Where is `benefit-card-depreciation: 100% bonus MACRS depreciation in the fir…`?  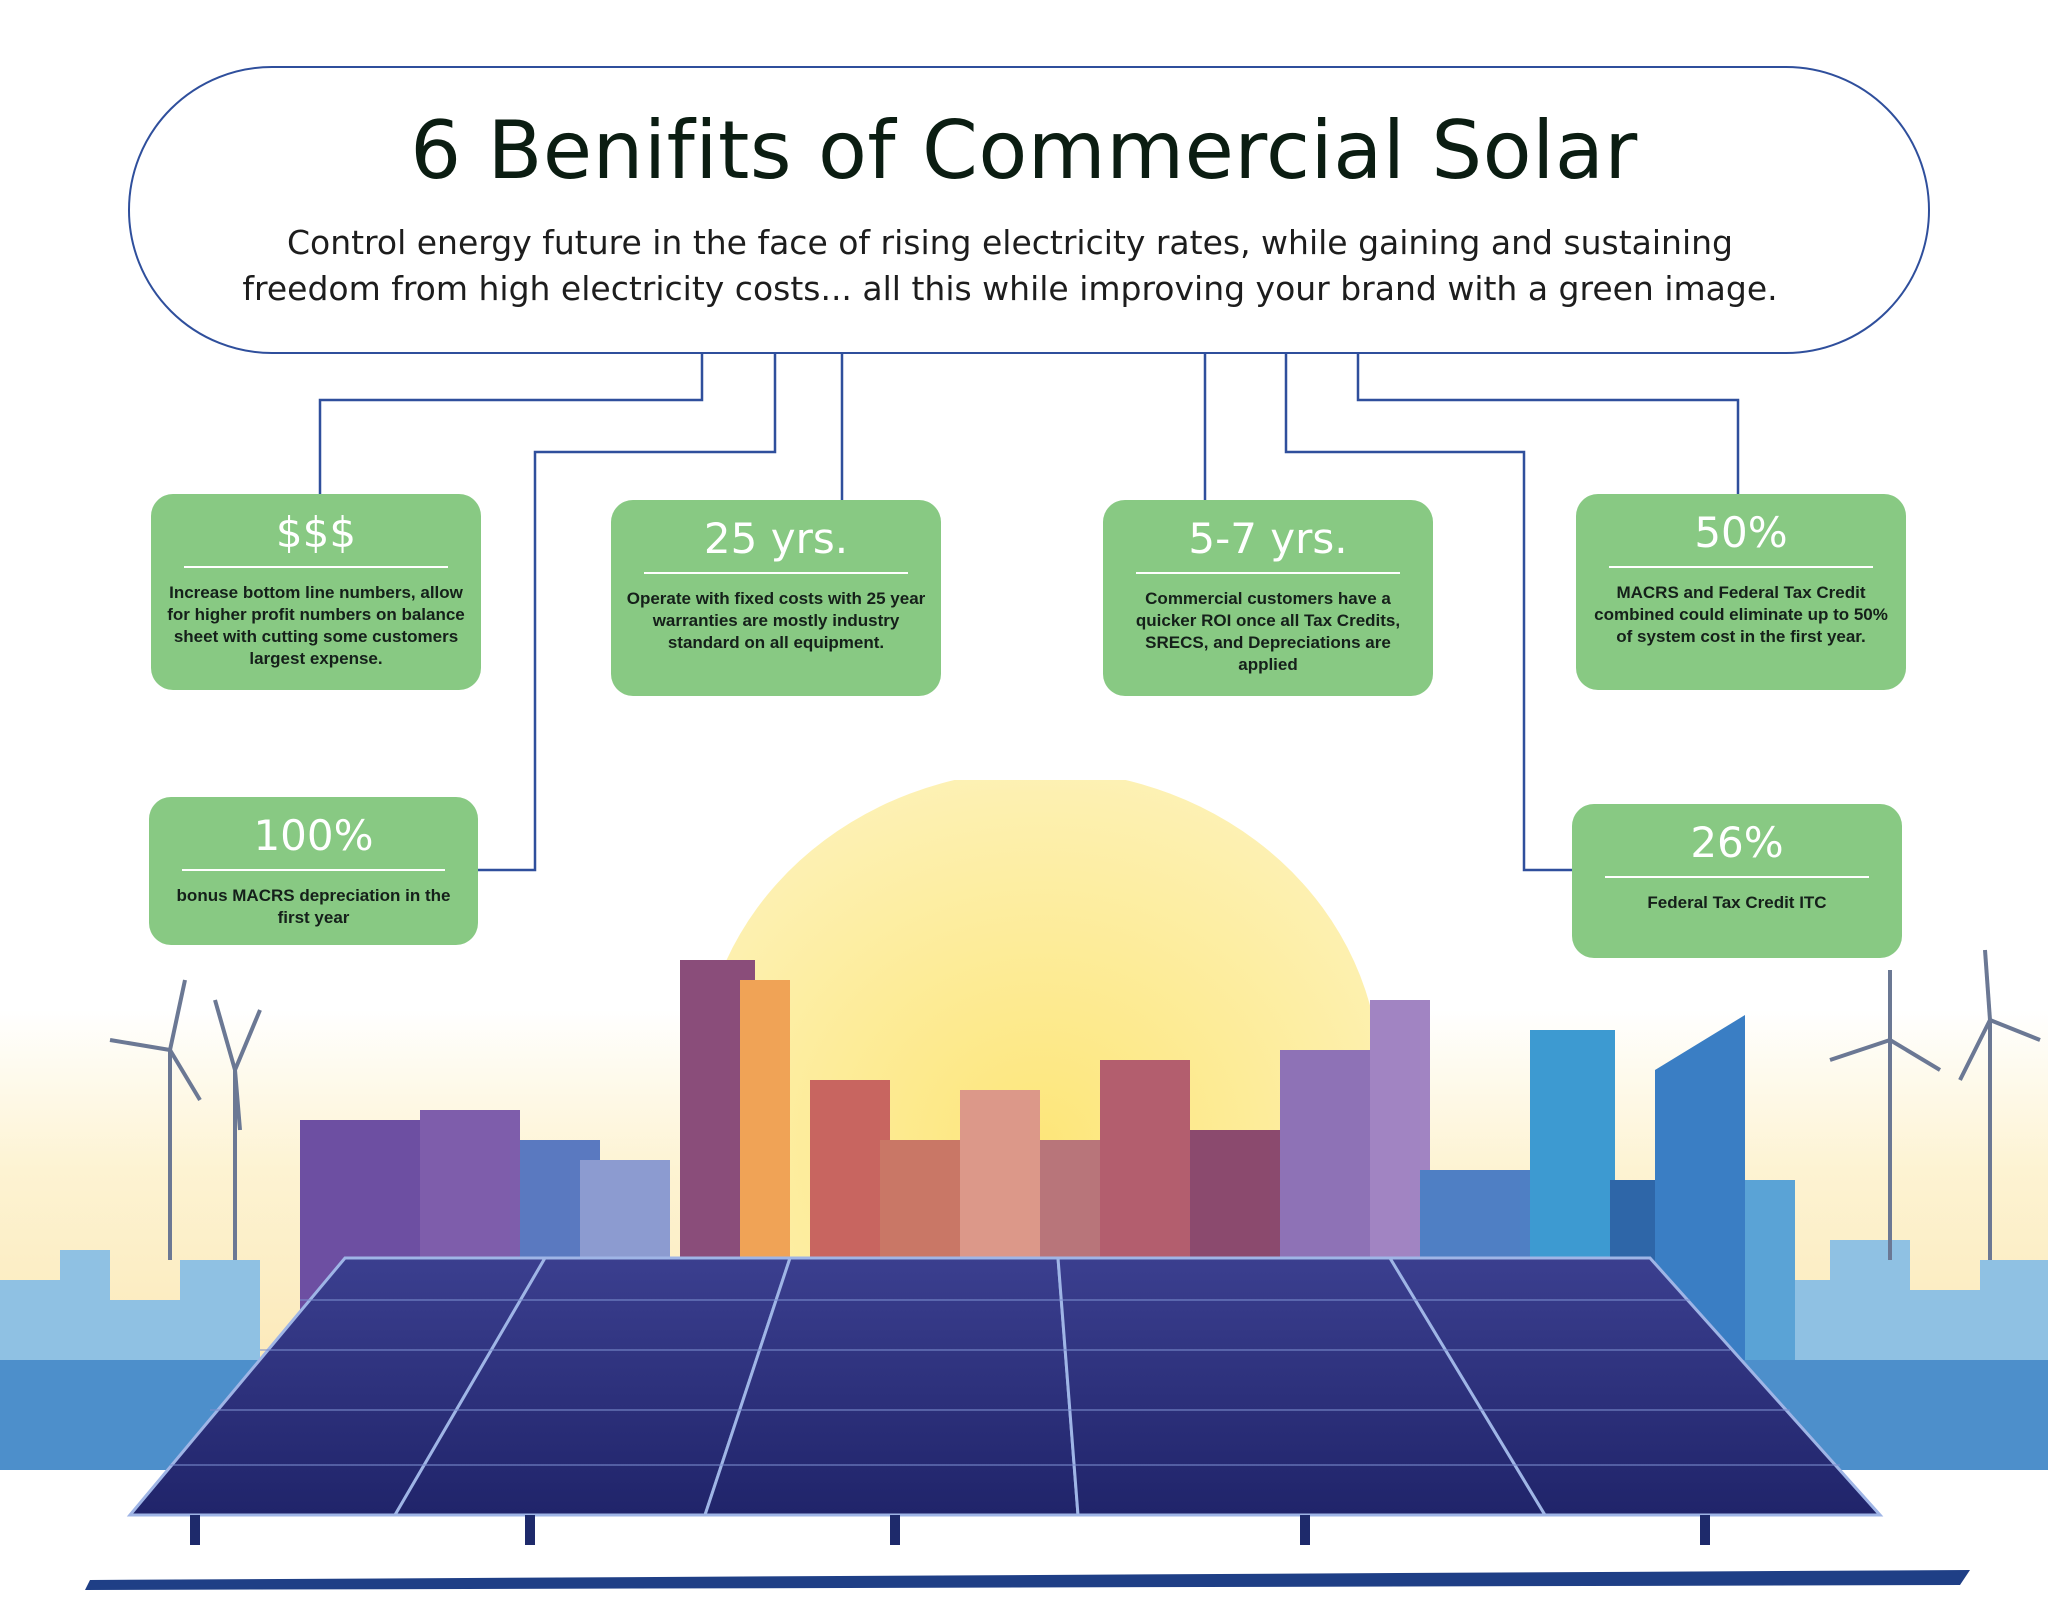
benefit-card-depreciation: 100% bonus MACRS depreciation in the fir… is located at coordinates (313, 871).